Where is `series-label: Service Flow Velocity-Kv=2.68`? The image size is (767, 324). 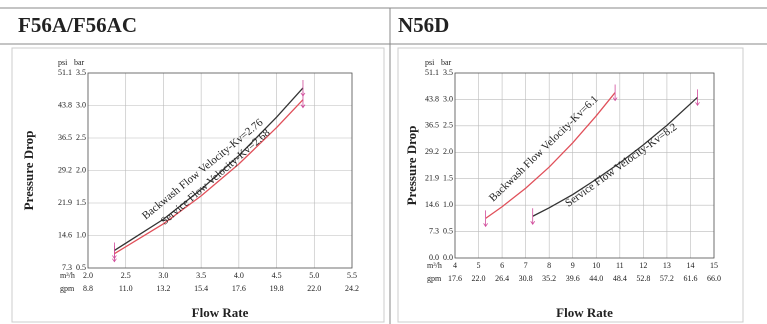 series-label: Service Flow Velocity-Kv=2.68 is located at coordinates (216, 177).